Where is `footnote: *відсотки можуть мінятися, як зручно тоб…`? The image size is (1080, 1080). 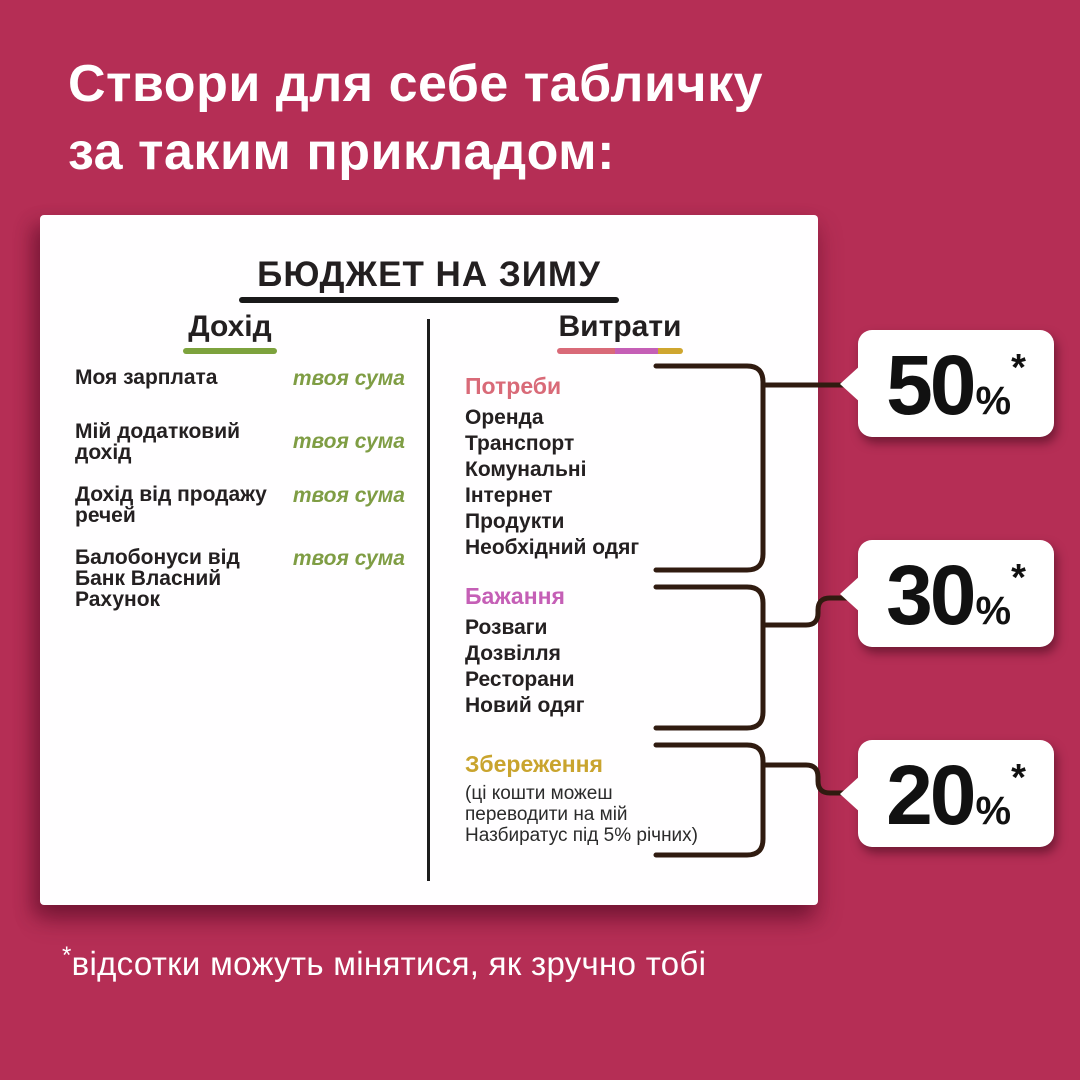
footnote: *відсотки можуть мінятися, як зручно тоб… is located at coordinates (384, 962).